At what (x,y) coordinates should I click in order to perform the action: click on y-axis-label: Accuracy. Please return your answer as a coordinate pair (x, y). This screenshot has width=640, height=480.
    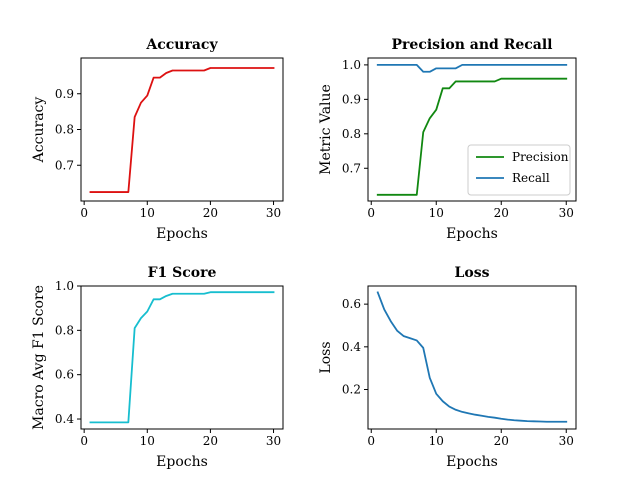
    Looking at the image, I should click on (39, 130).